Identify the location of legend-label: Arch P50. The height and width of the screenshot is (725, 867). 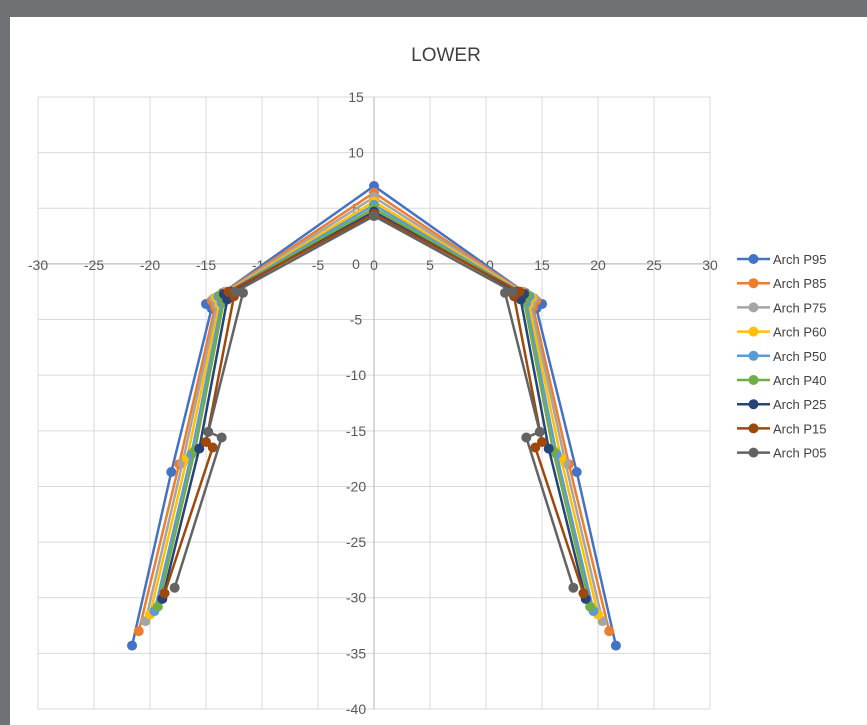
(799, 356).